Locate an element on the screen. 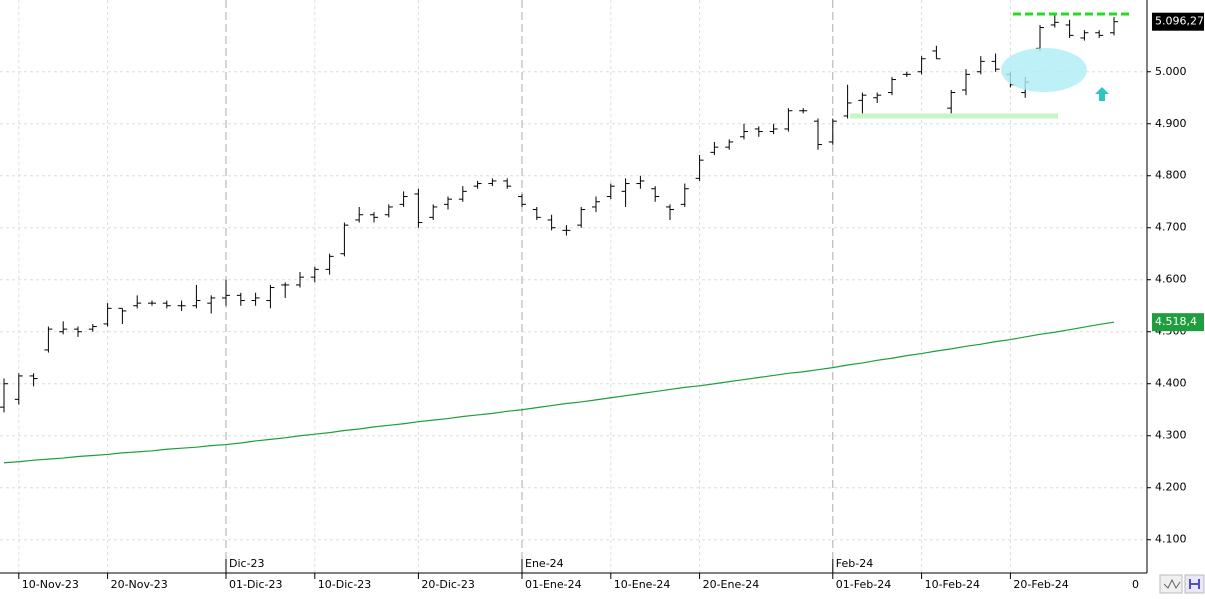  y-tick-label: 5.000 is located at coordinates (1171, 71).